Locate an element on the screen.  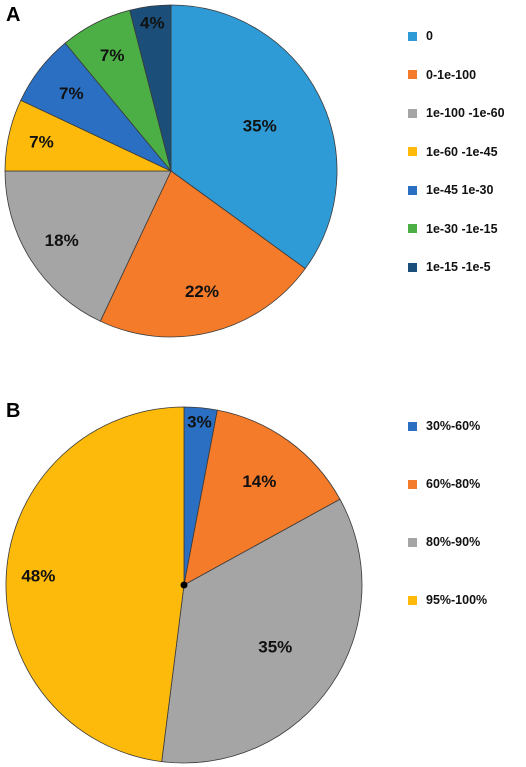
legend-label: 1e-45 1e-30 is located at coordinates (460, 190).